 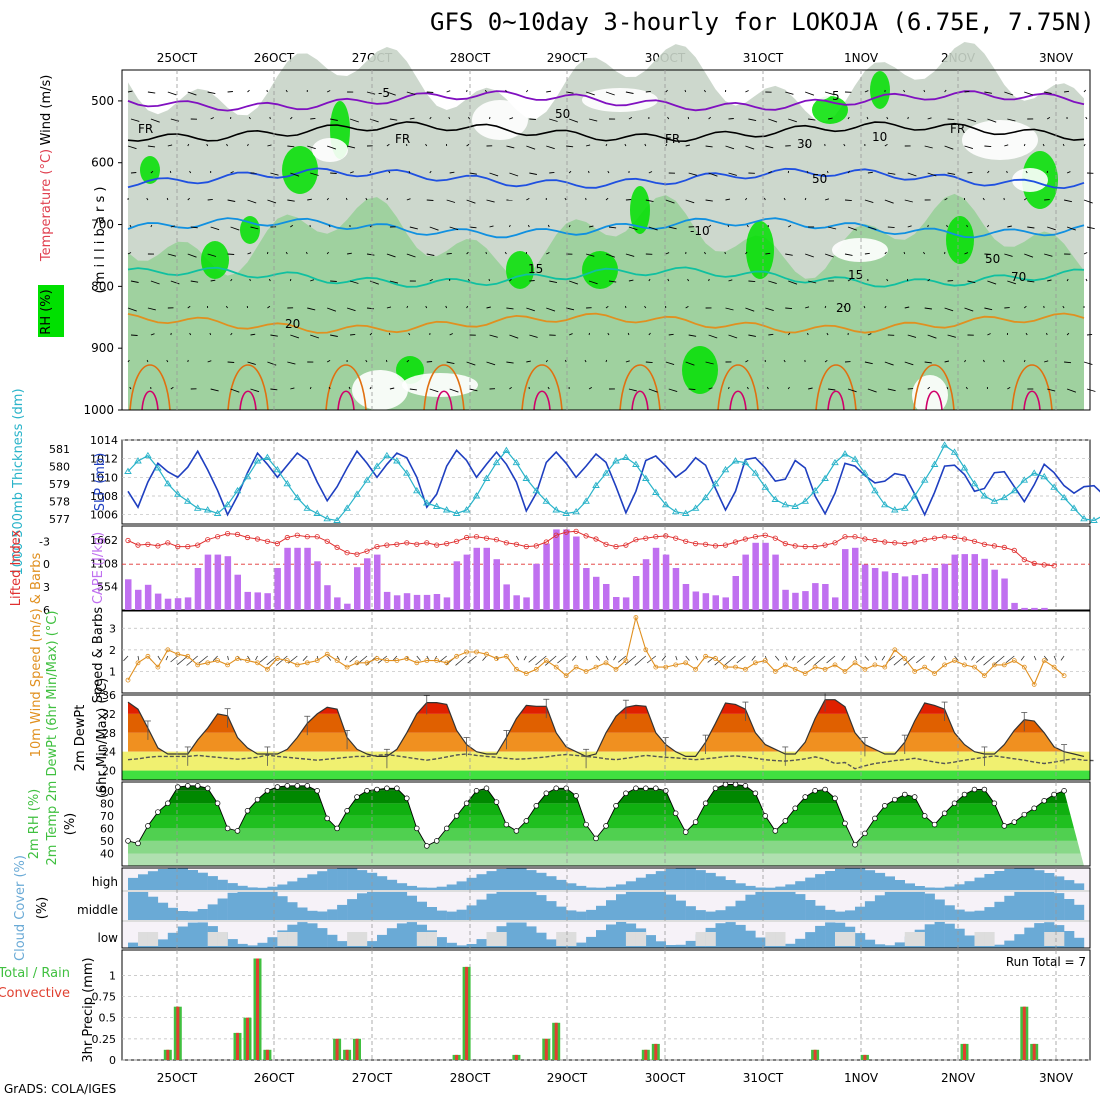 What do you see at coordinates (257, 1009) in the screenshot?
I see `precip-conv-bar` at bounding box center [257, 1009].